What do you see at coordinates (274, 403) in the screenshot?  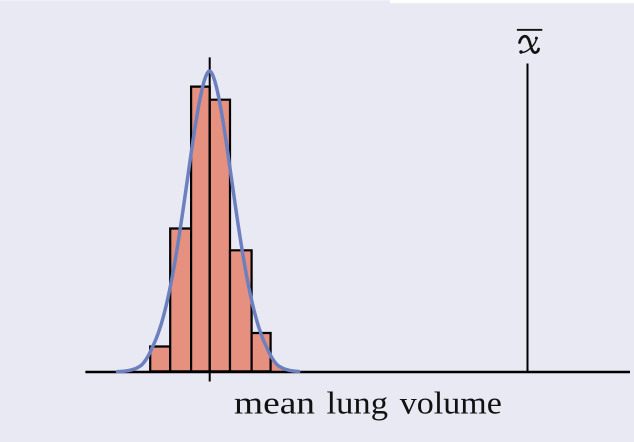 I see `svg-text: mean` at bounding box center [274, 403].